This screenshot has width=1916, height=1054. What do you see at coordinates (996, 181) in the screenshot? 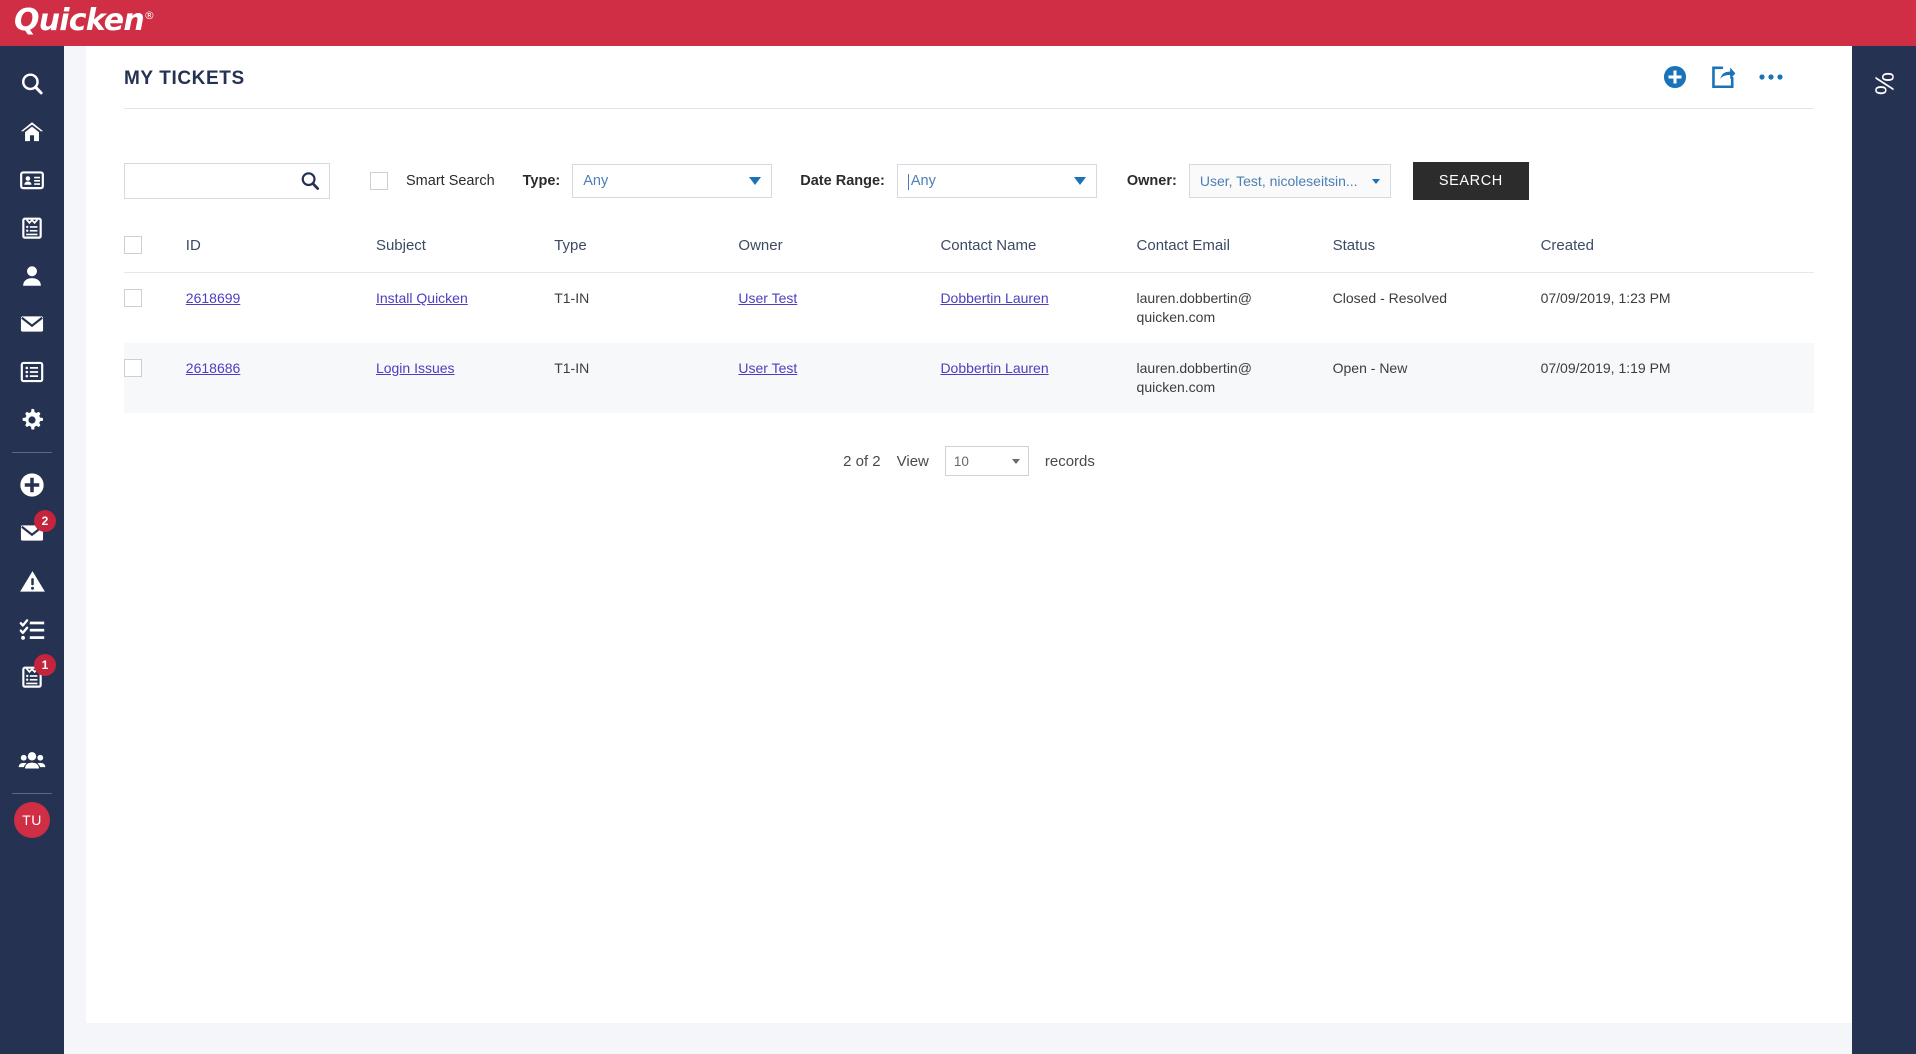
I see `date-range-select: Any` at bounding box center [996, 181].